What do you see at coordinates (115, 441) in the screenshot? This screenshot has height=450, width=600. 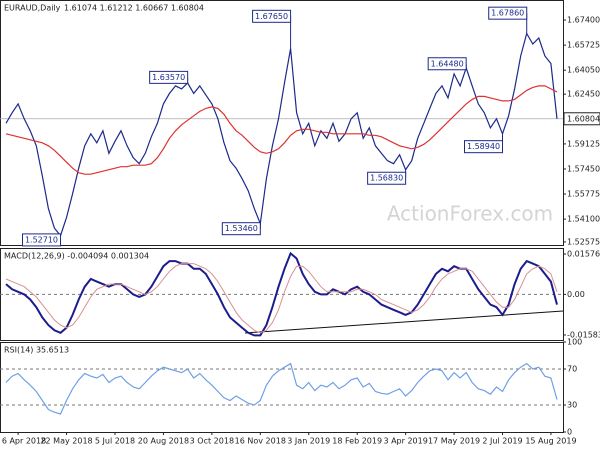 I see `x-tick-label: 5 Jul 2018` at bounding box center [115, 441].